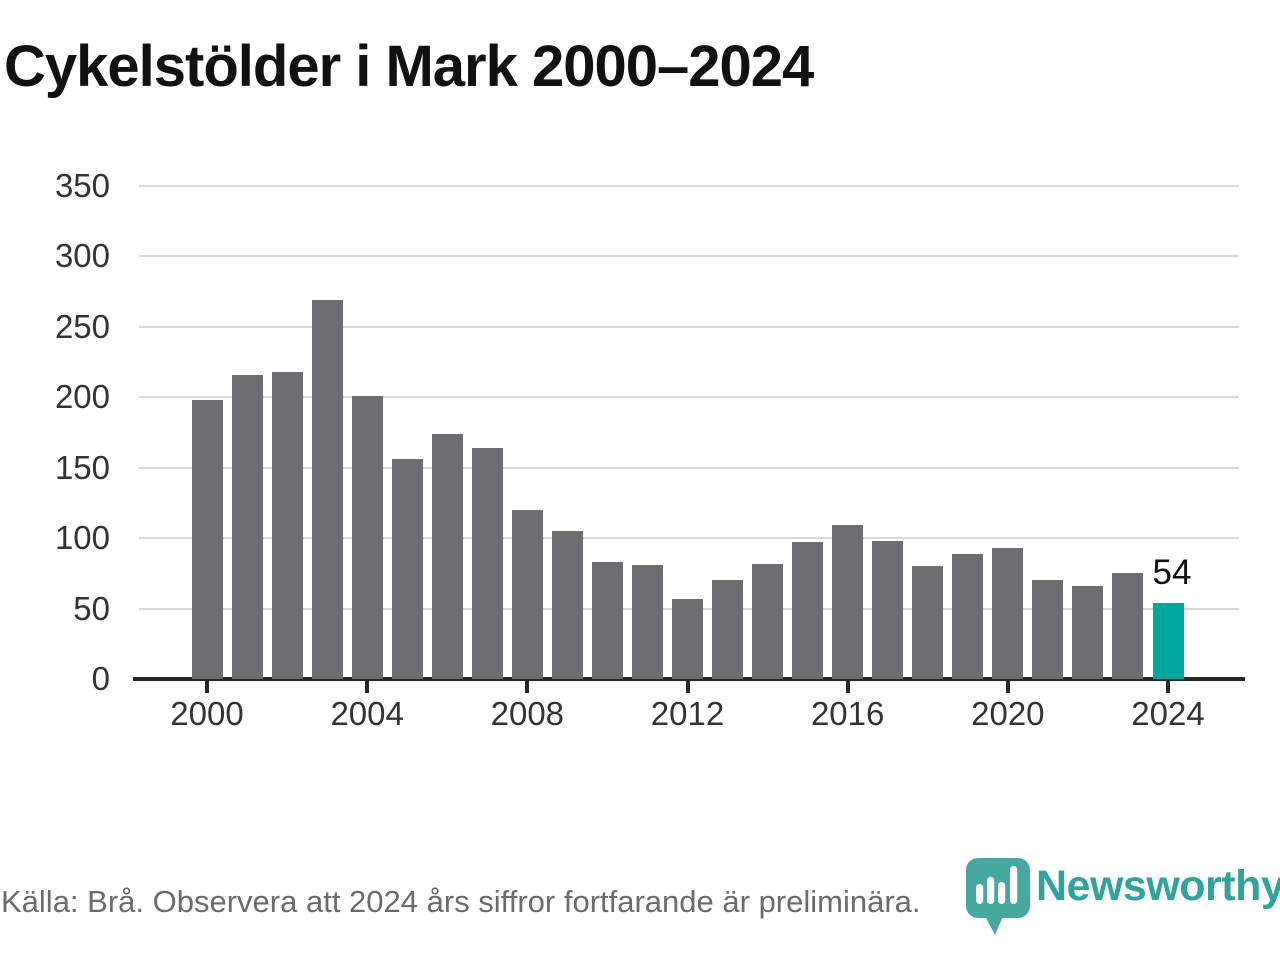 The height and width of the screenshot is (960, 1280). Describe the element at coordinates (487, 563) in the screenshot. I see `bar-2007` at that location.